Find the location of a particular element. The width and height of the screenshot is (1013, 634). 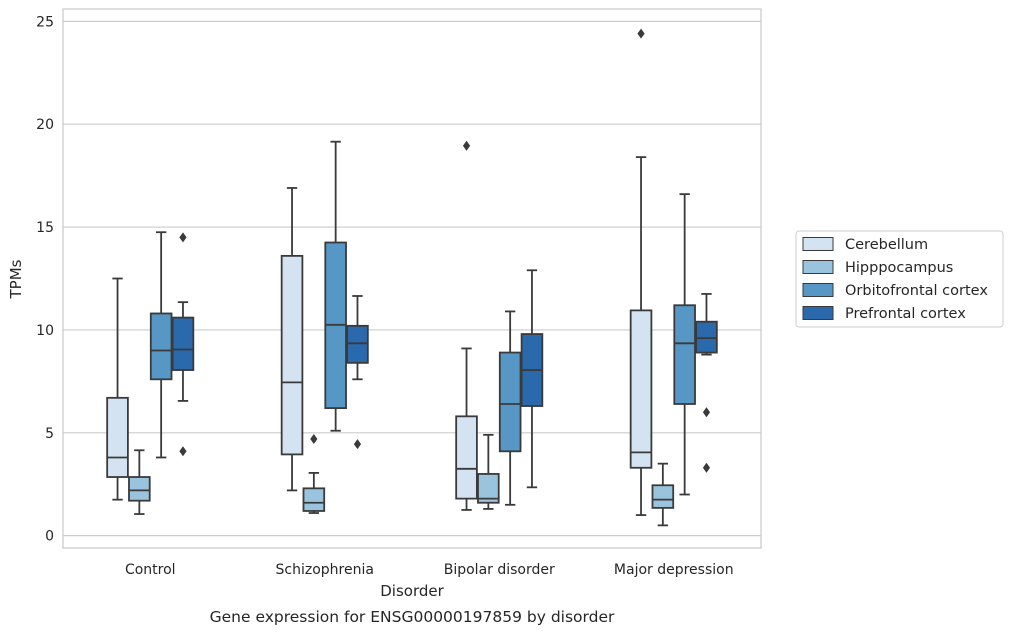

y-tick-label-1: 5 is located at coordinates (49, 434).